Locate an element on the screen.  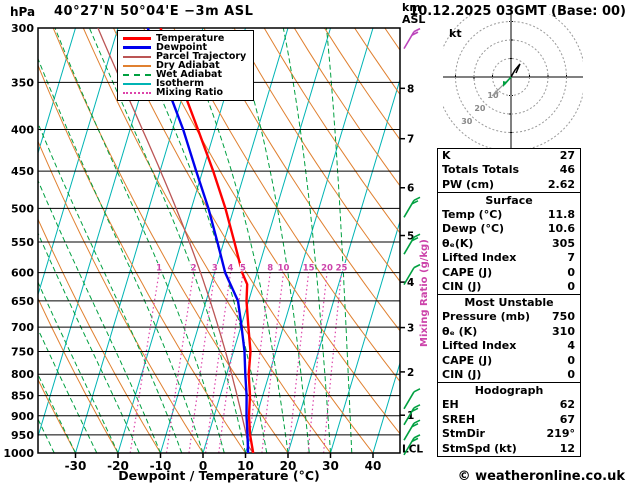
legend-item: Dewpoint is located at coordinates (184, 47).